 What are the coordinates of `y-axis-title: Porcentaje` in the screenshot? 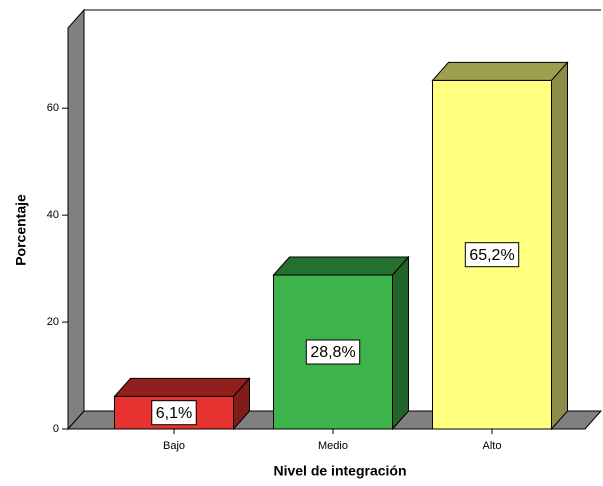 It's located at (21, 230).